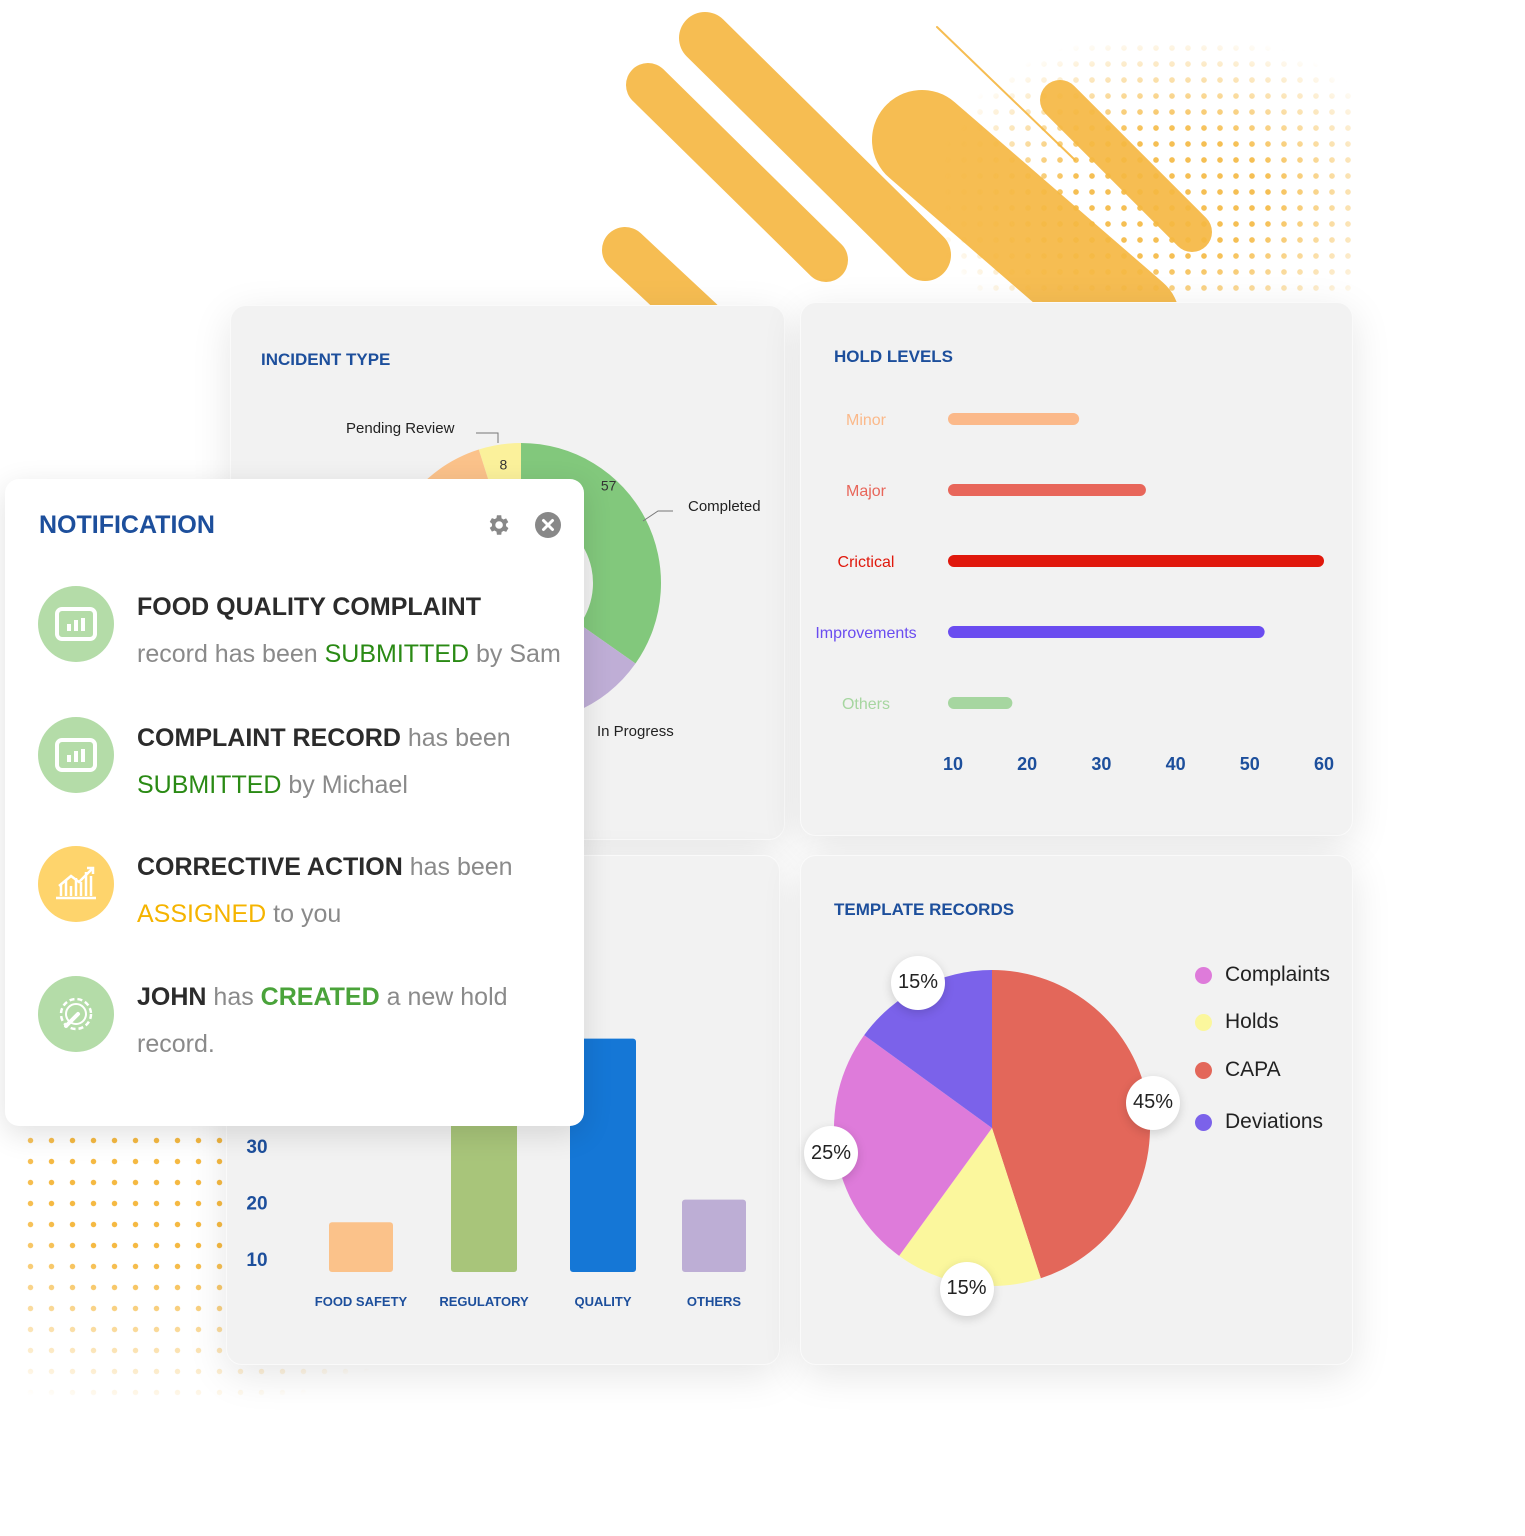 The height and width of the screenshot is (1536, 1525). Describe the element at coordinates (309, 607) in the screenshot. I see `notification-subject: FOOD QUALITY COMPLAINT` at that location.